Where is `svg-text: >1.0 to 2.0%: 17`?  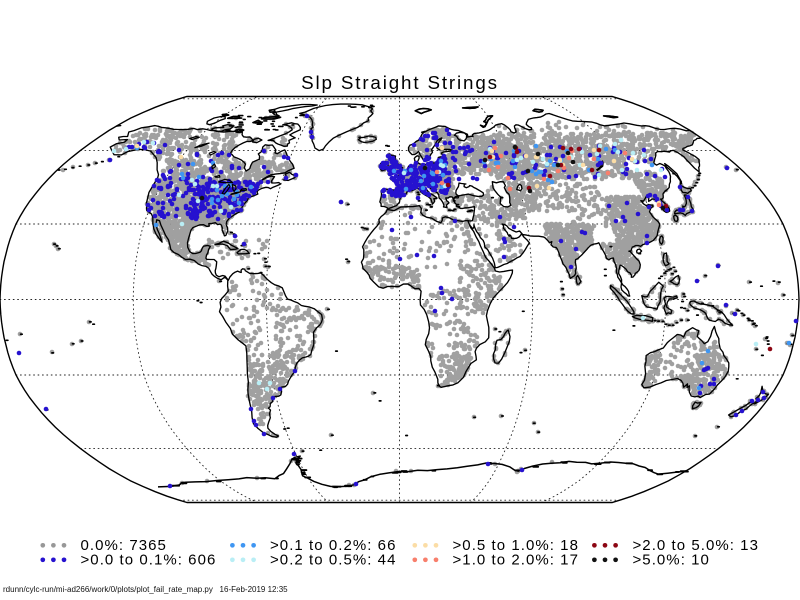
svg-text: >1.0 to 2.0%: 17 is located at coordinates (516, 560).